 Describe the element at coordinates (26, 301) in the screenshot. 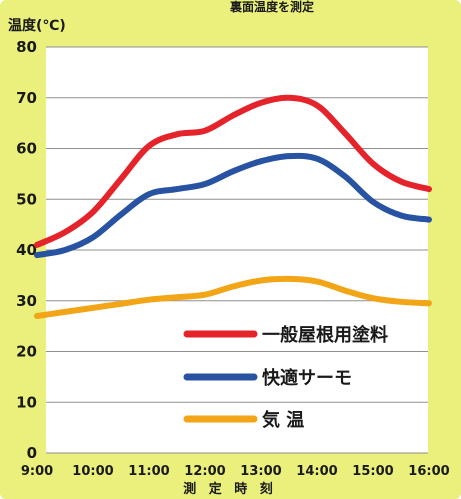

I see `y-tick-label: 30` at that location.